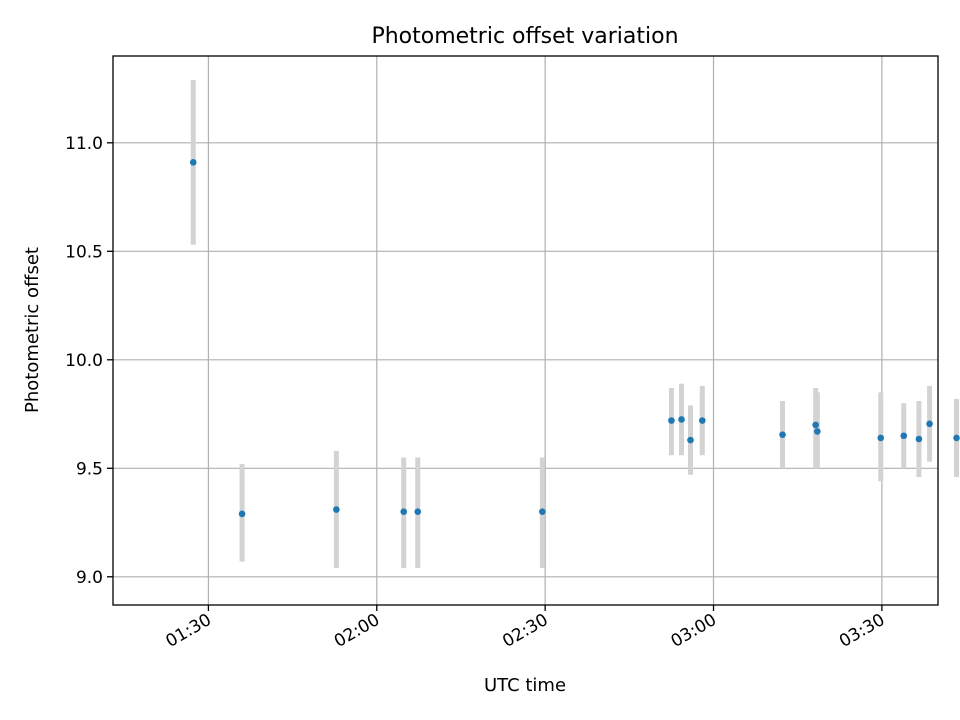 The width and height of the screenshot is (960, 720). What do you see at coordinates (89, 578) in the screenshot?
I see `y-tick-label: 9.0` at bounding box center [89, 578].